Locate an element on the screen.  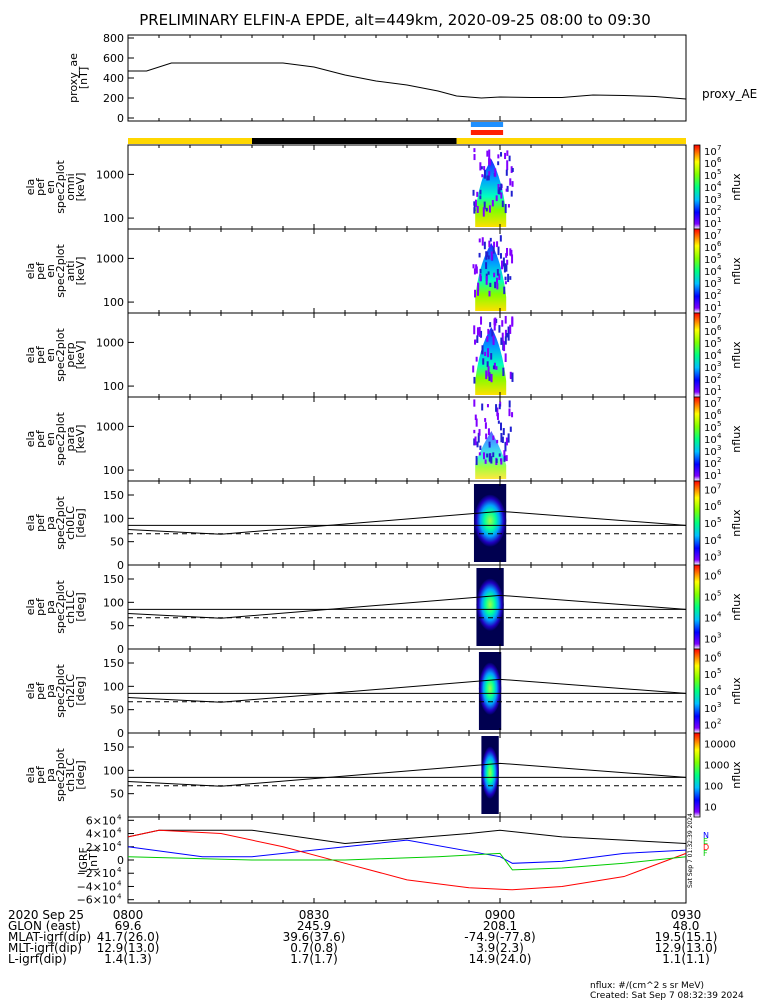
pa-tick-label: 100 is located at coordinates (113, 602).